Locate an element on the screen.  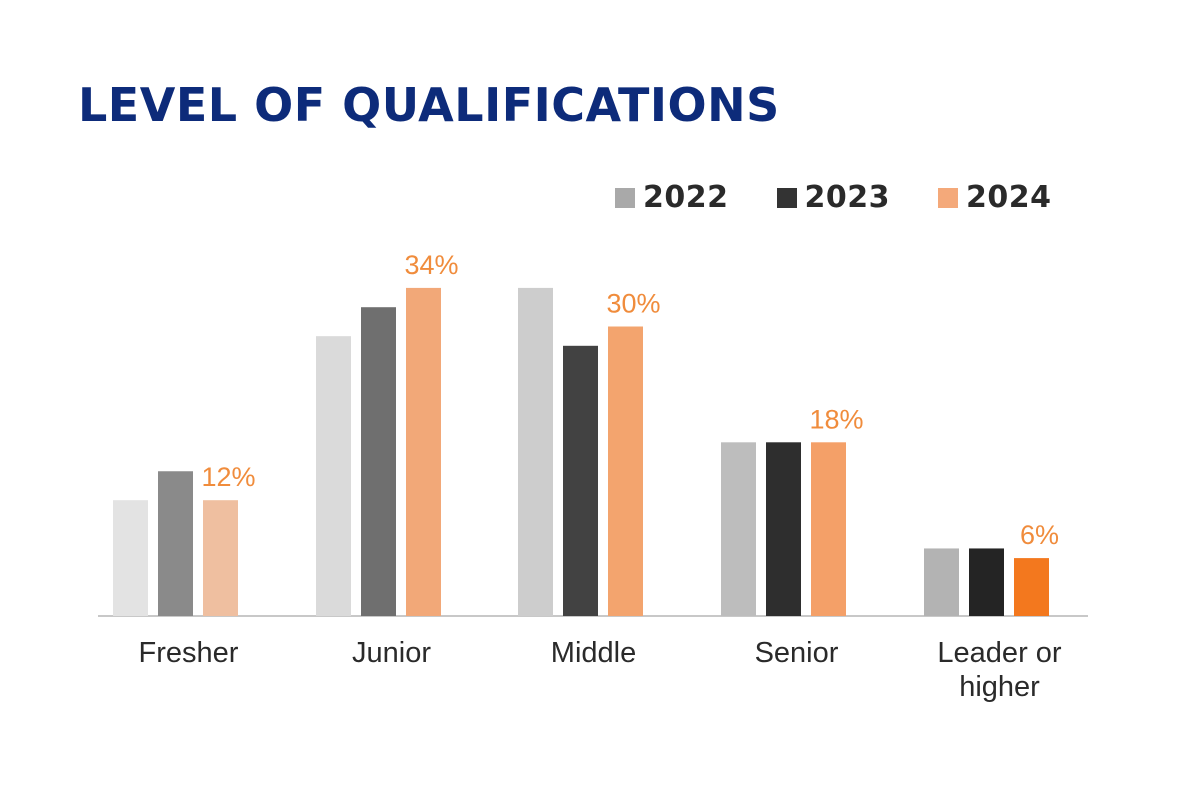
bar-2024-leader-or-higher is located at coordinates (1031, 587).